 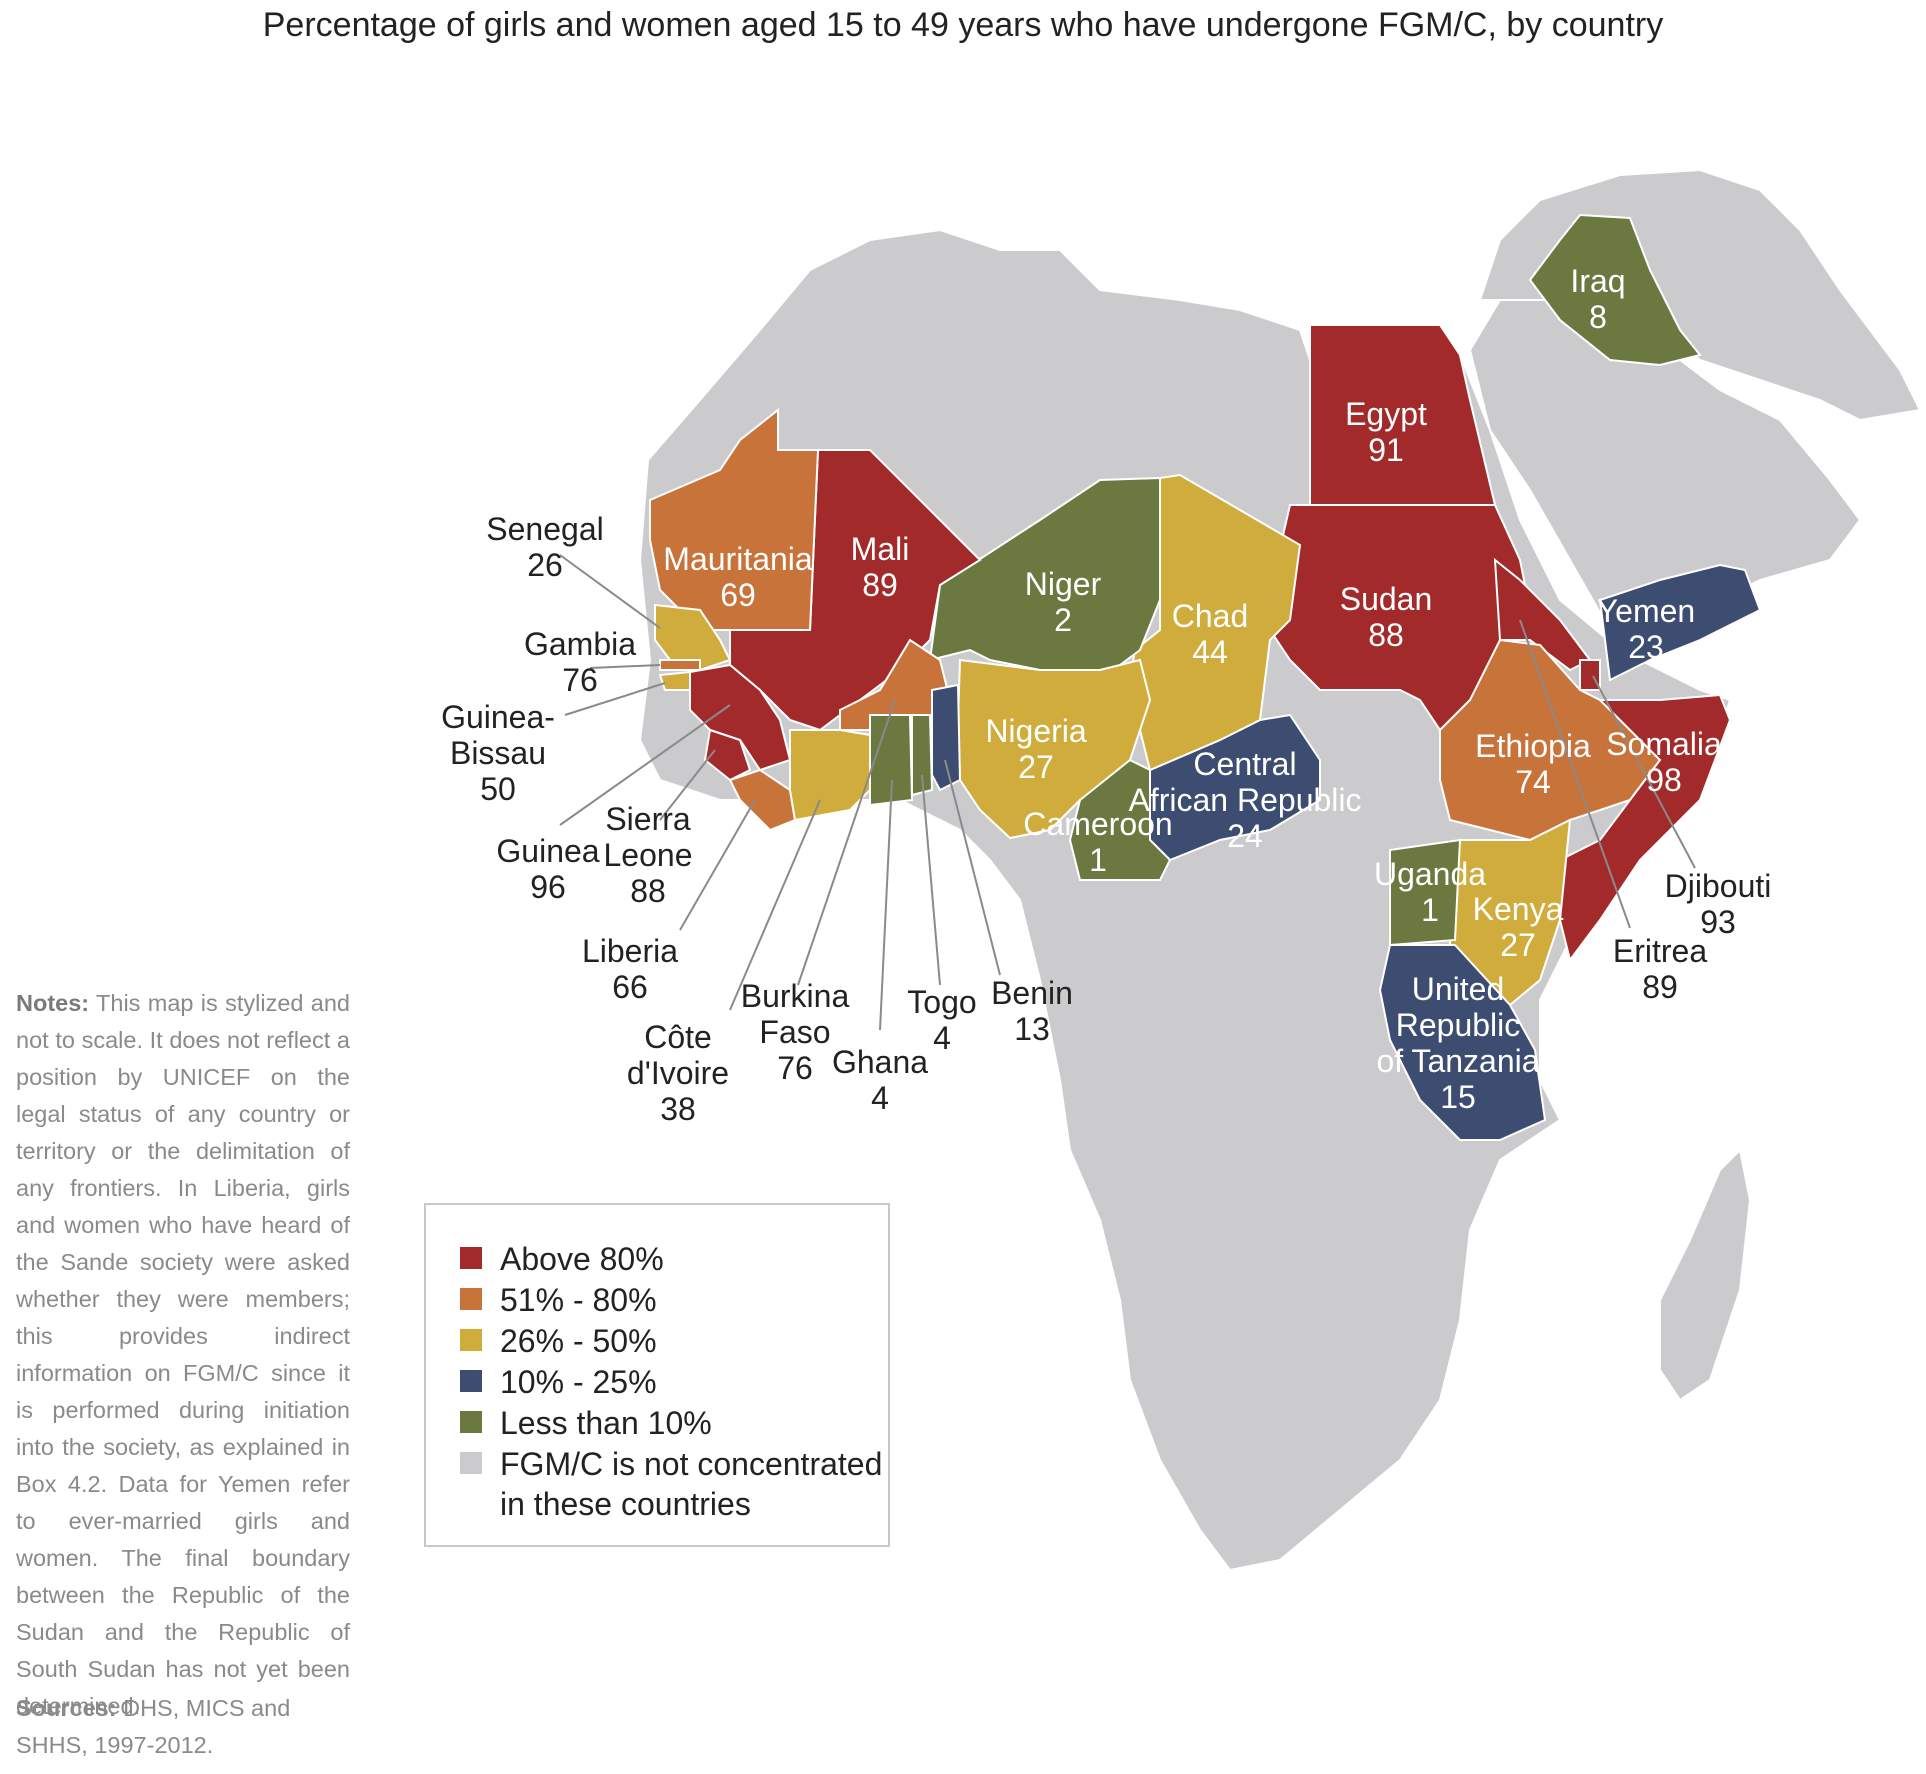 What do you see at coordinates (680, 665) in the screenshot?
I see `country-gambia` at bounding box center [680, 665].